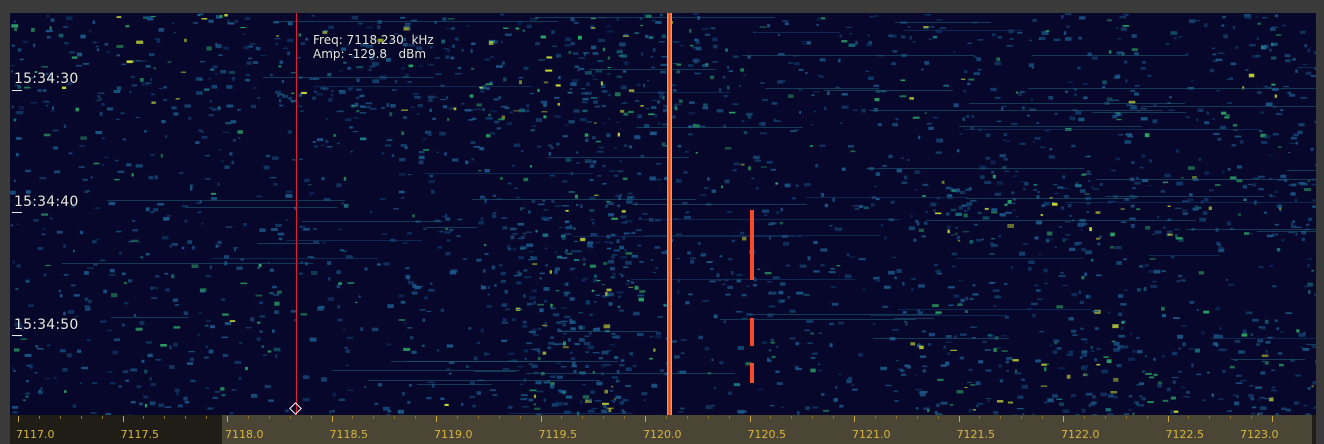  Describe the element at coordinates (767, 434) in the screenshot. I see `axis-label: 7120.5` at that location.